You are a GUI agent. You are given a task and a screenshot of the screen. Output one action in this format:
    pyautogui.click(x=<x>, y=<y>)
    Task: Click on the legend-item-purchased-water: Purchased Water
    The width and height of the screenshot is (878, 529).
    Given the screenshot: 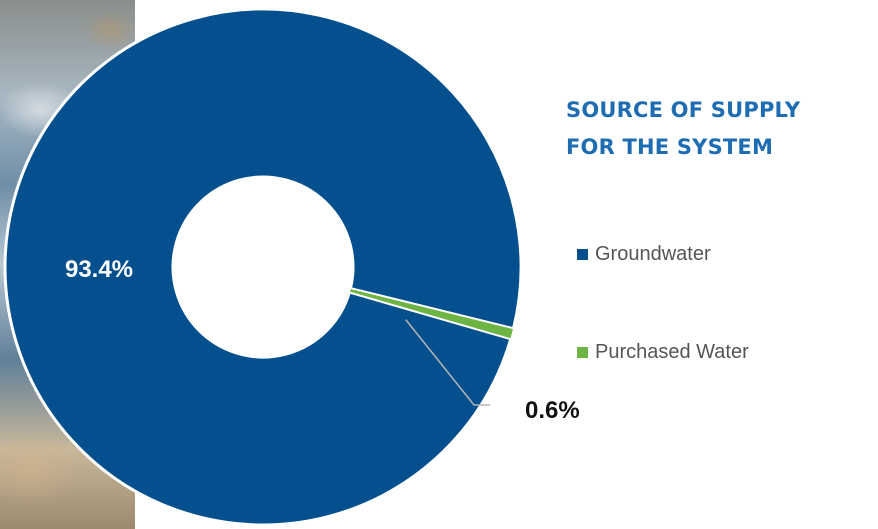 What is the action you would take?
    pyautogui.click(x=663, y=352)
    